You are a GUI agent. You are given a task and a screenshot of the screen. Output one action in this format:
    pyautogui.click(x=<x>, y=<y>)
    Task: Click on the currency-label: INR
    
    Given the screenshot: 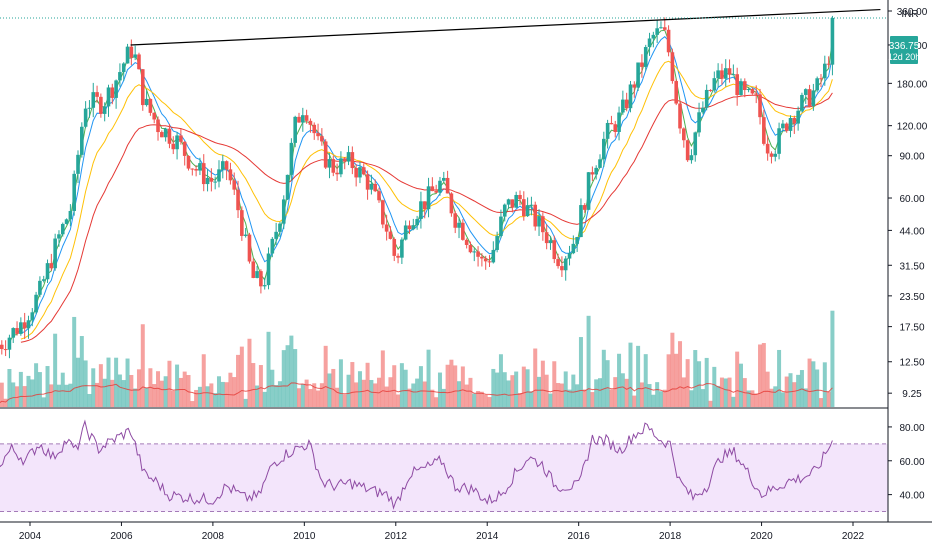 What is the action you would take?
    pyautogui.click(x=909, y=14)
    